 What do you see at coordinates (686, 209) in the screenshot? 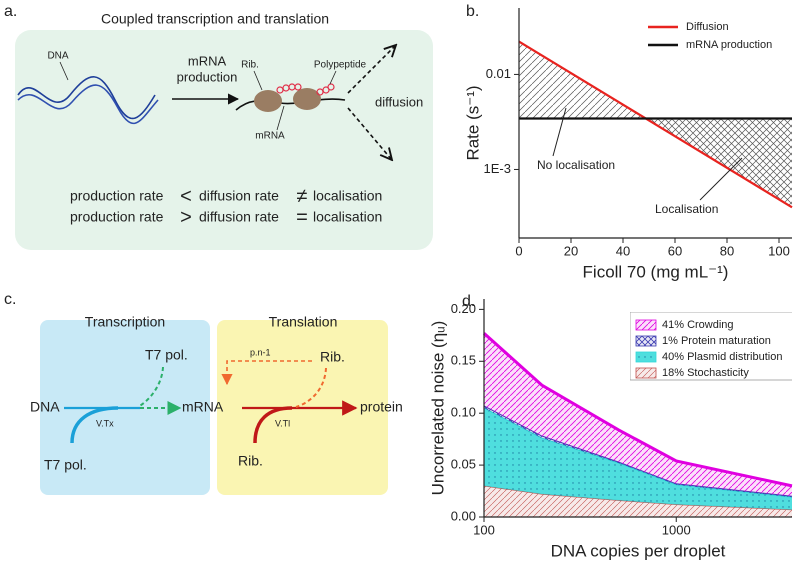
I see `annotation: Localisation` at bounding box center [686, 209].